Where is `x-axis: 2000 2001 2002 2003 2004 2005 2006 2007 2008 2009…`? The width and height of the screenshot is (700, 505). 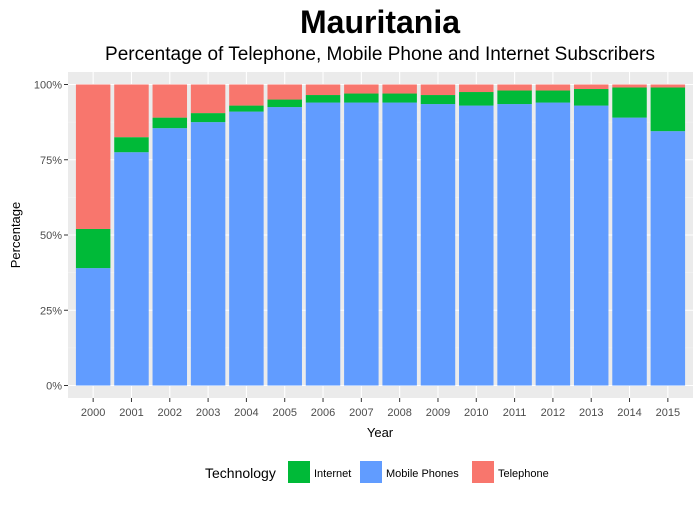 x-axis: 2000 2001 2002 2003 2004 2005 2006 2007 2008 2009… is located at coordinates (380, 408).